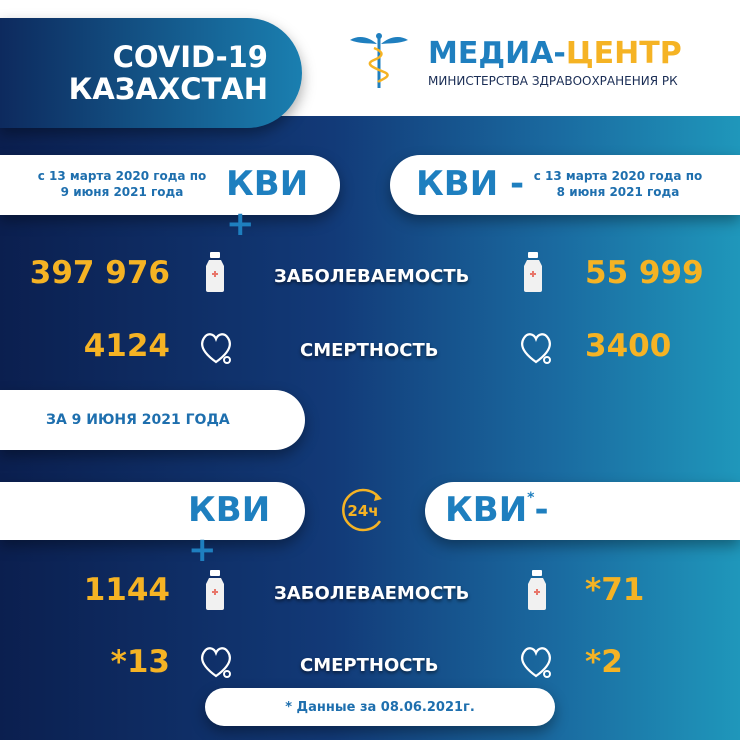 Image resolution: width=740 pixels, height=740 pixels. I want to click on kvi-minus-label: КВИ -, so click(470, 184).